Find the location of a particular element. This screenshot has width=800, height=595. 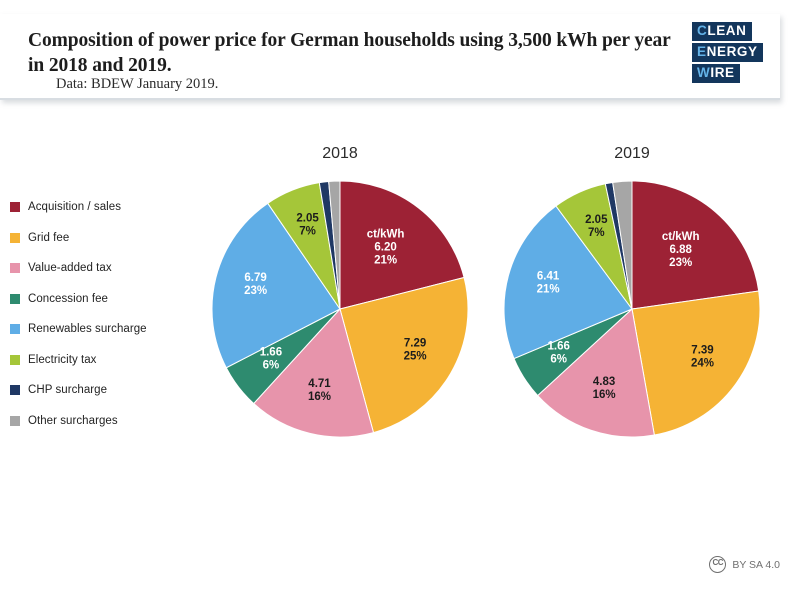

pie-slice-label-renewables-surcharge: 6.41 21% is located at coordinates (548, 282).